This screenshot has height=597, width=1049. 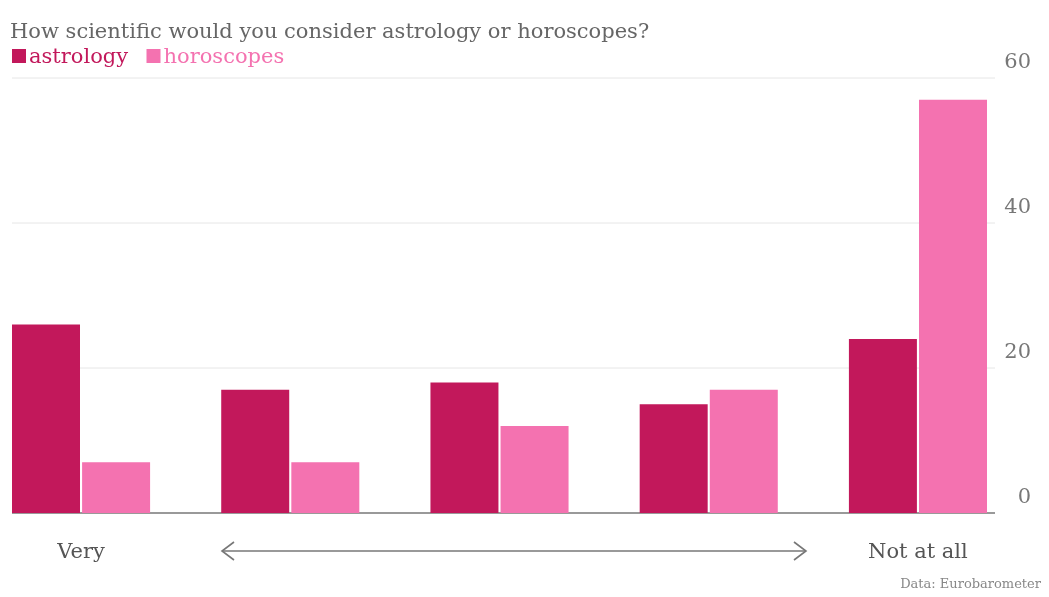 What do you see at coordinates (918, 551) in the screenshot?
I see `x-tick-label: Not at all` at bounding box center [918, 551].